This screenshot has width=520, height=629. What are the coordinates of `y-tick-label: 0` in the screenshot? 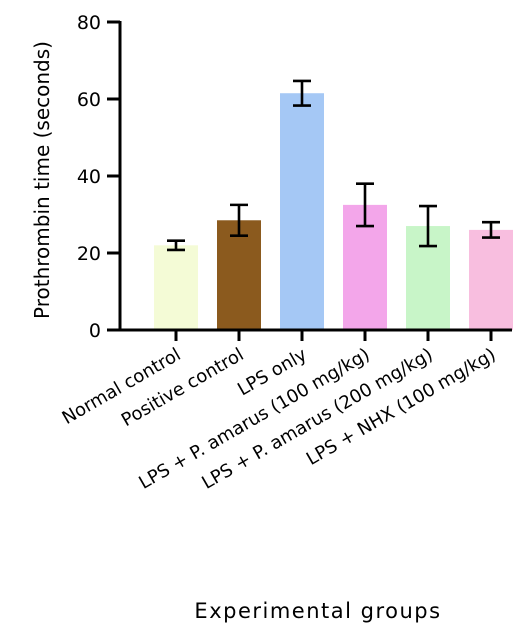 It's located at (95, 331).